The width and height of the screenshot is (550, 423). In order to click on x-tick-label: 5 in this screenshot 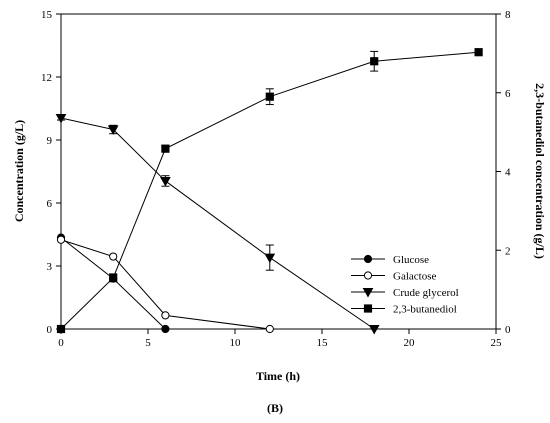, I will do `click(148, 343)`.